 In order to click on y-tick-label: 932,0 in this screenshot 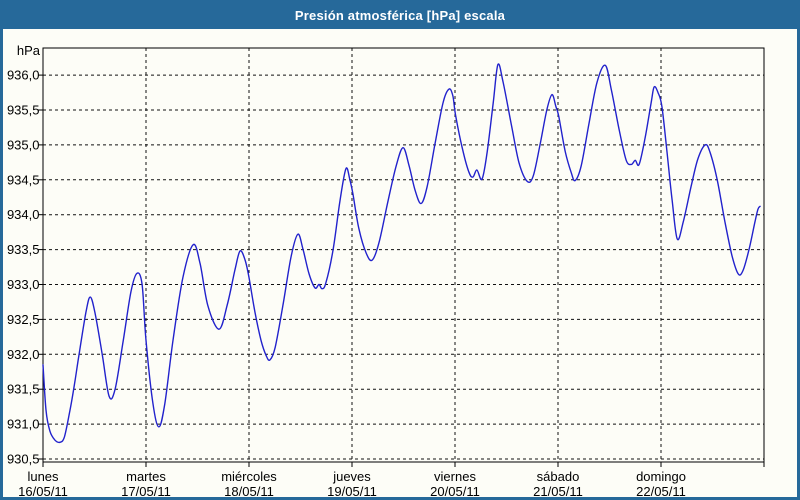, I will do `click(23, 354)`.